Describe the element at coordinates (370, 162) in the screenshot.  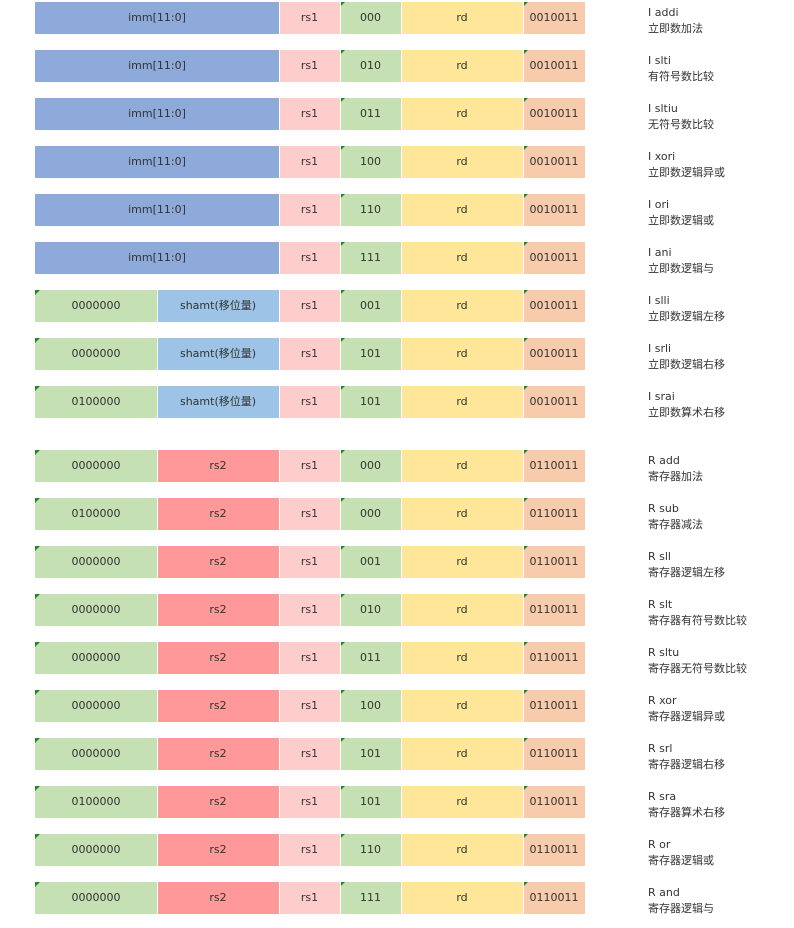
I see `field-funct3: 100` at that location.